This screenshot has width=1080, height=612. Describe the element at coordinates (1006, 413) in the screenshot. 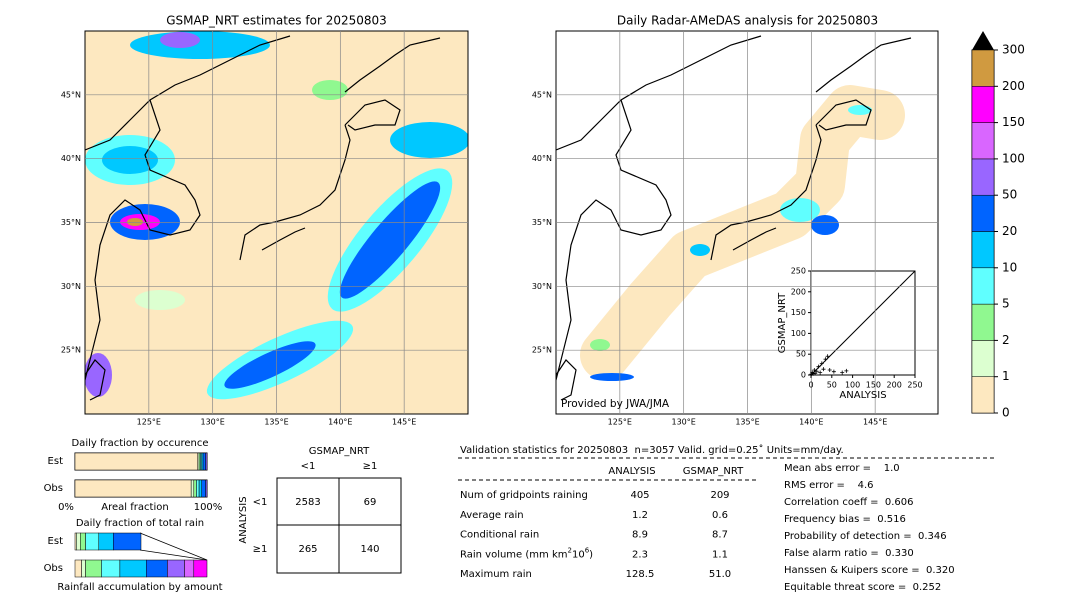

I see `colorbar-label: 0` at that location.